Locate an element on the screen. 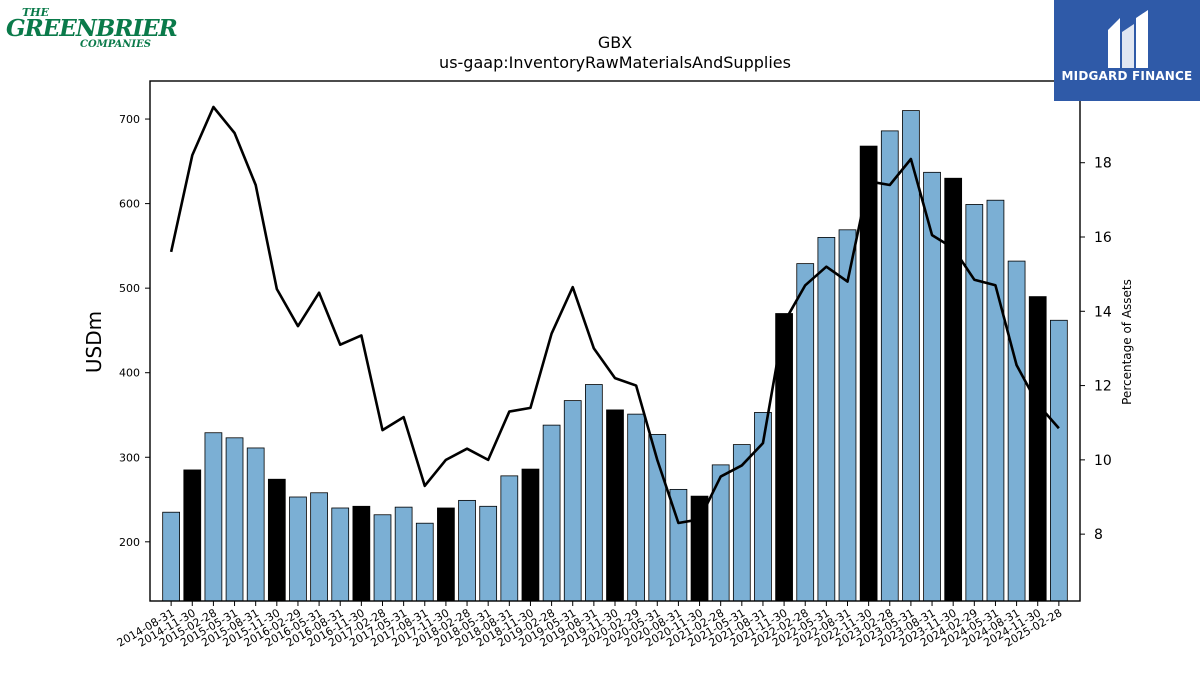 The height and width of the screenshot is (675, 1200). y2-tick-label-8: 8 is located at coordinates (1098, 535).